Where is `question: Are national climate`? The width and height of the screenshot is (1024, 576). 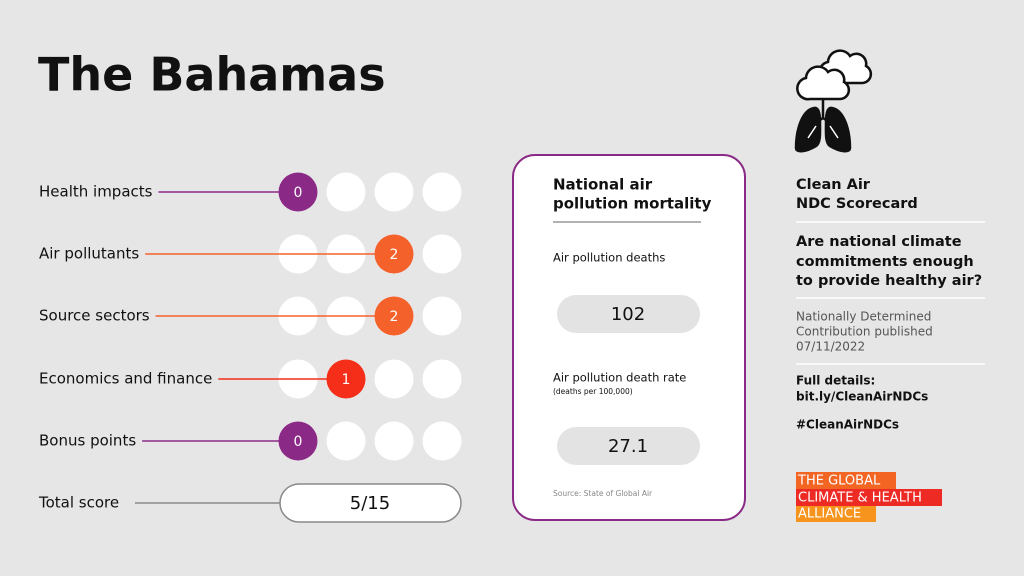 question: Are national climate is located at coordinates (879, 242).